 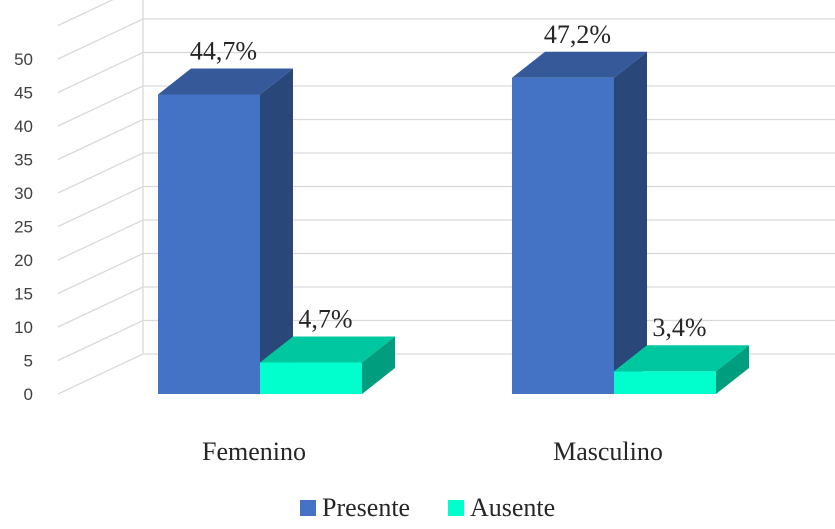 I want to click on bar-side-ausente-masculino, so click(x=732, y=369).